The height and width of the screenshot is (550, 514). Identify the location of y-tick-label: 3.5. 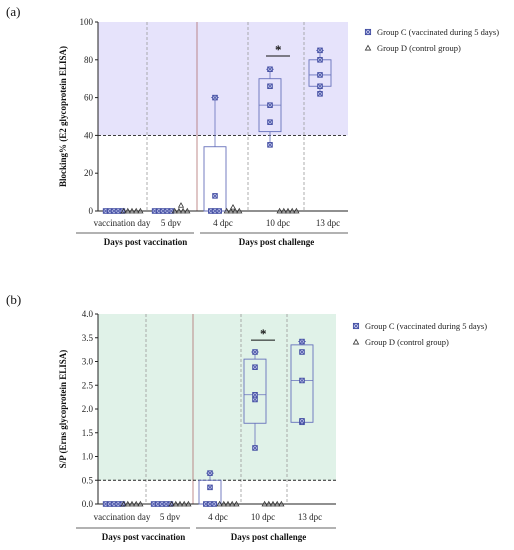
(88, 338).